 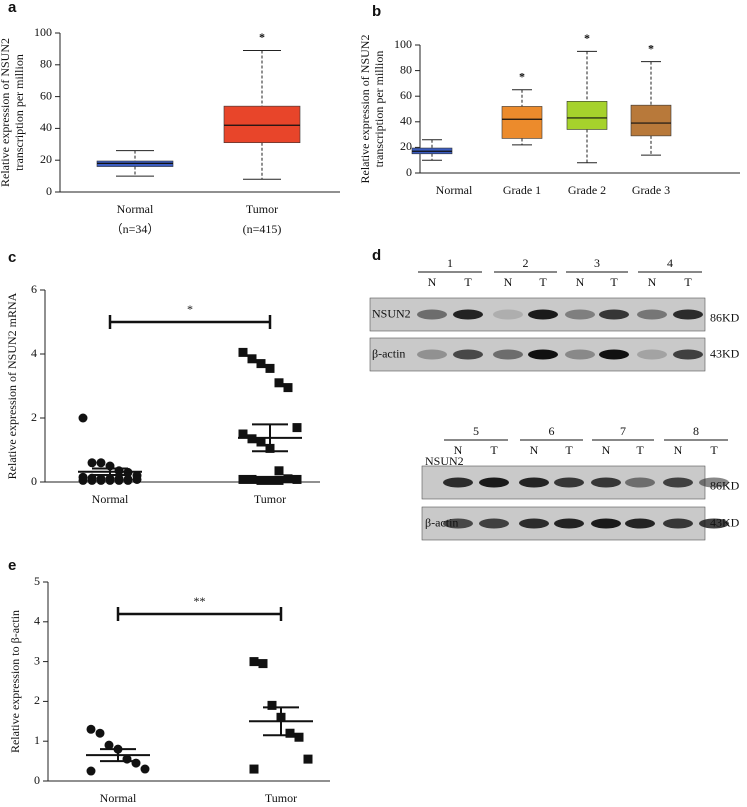 What do you see at coordinates (522, 190) in the screenshot?
I see `x-tick-label: Grade 1` at bounding box center [522, 190].